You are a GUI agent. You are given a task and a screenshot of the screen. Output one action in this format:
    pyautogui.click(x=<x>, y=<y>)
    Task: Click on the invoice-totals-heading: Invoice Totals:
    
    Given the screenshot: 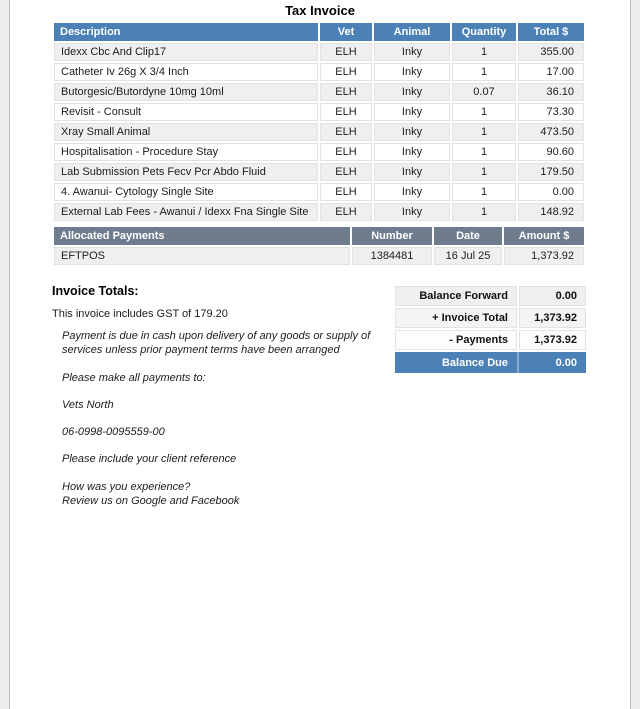 What is the action you would take?
    pyautogui.click(x=95, y=291)
    